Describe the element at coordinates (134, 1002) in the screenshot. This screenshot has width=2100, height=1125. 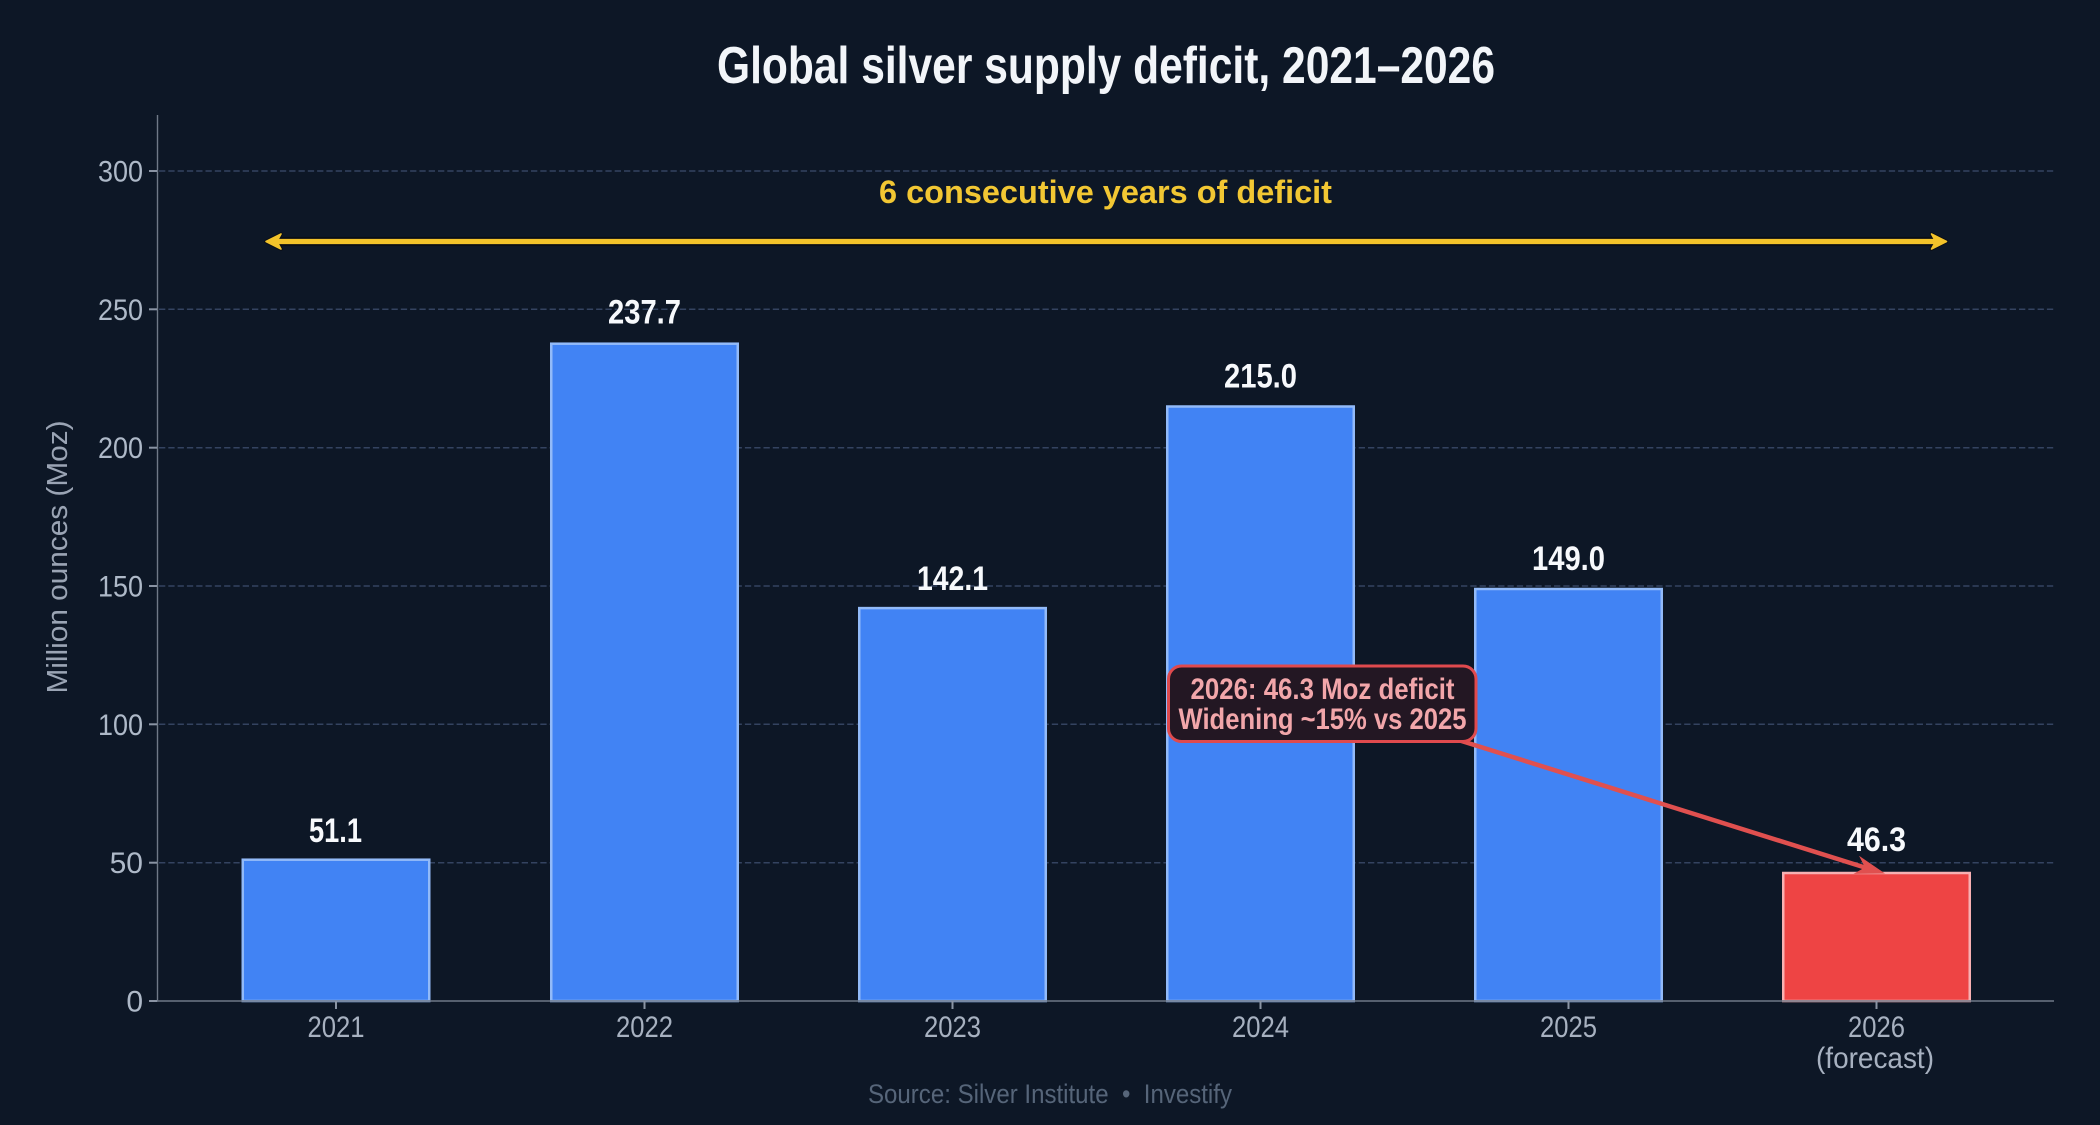
I see `svg-text: 0` at that location.